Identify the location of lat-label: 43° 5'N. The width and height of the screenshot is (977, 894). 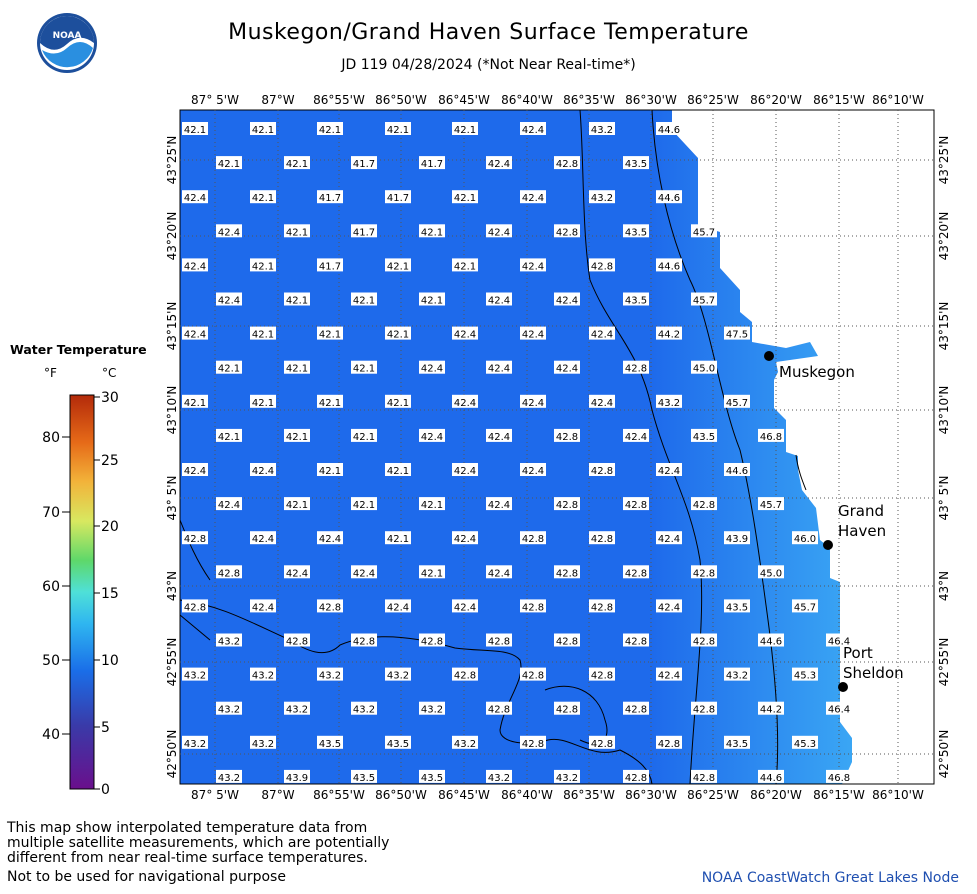
(172, 498).